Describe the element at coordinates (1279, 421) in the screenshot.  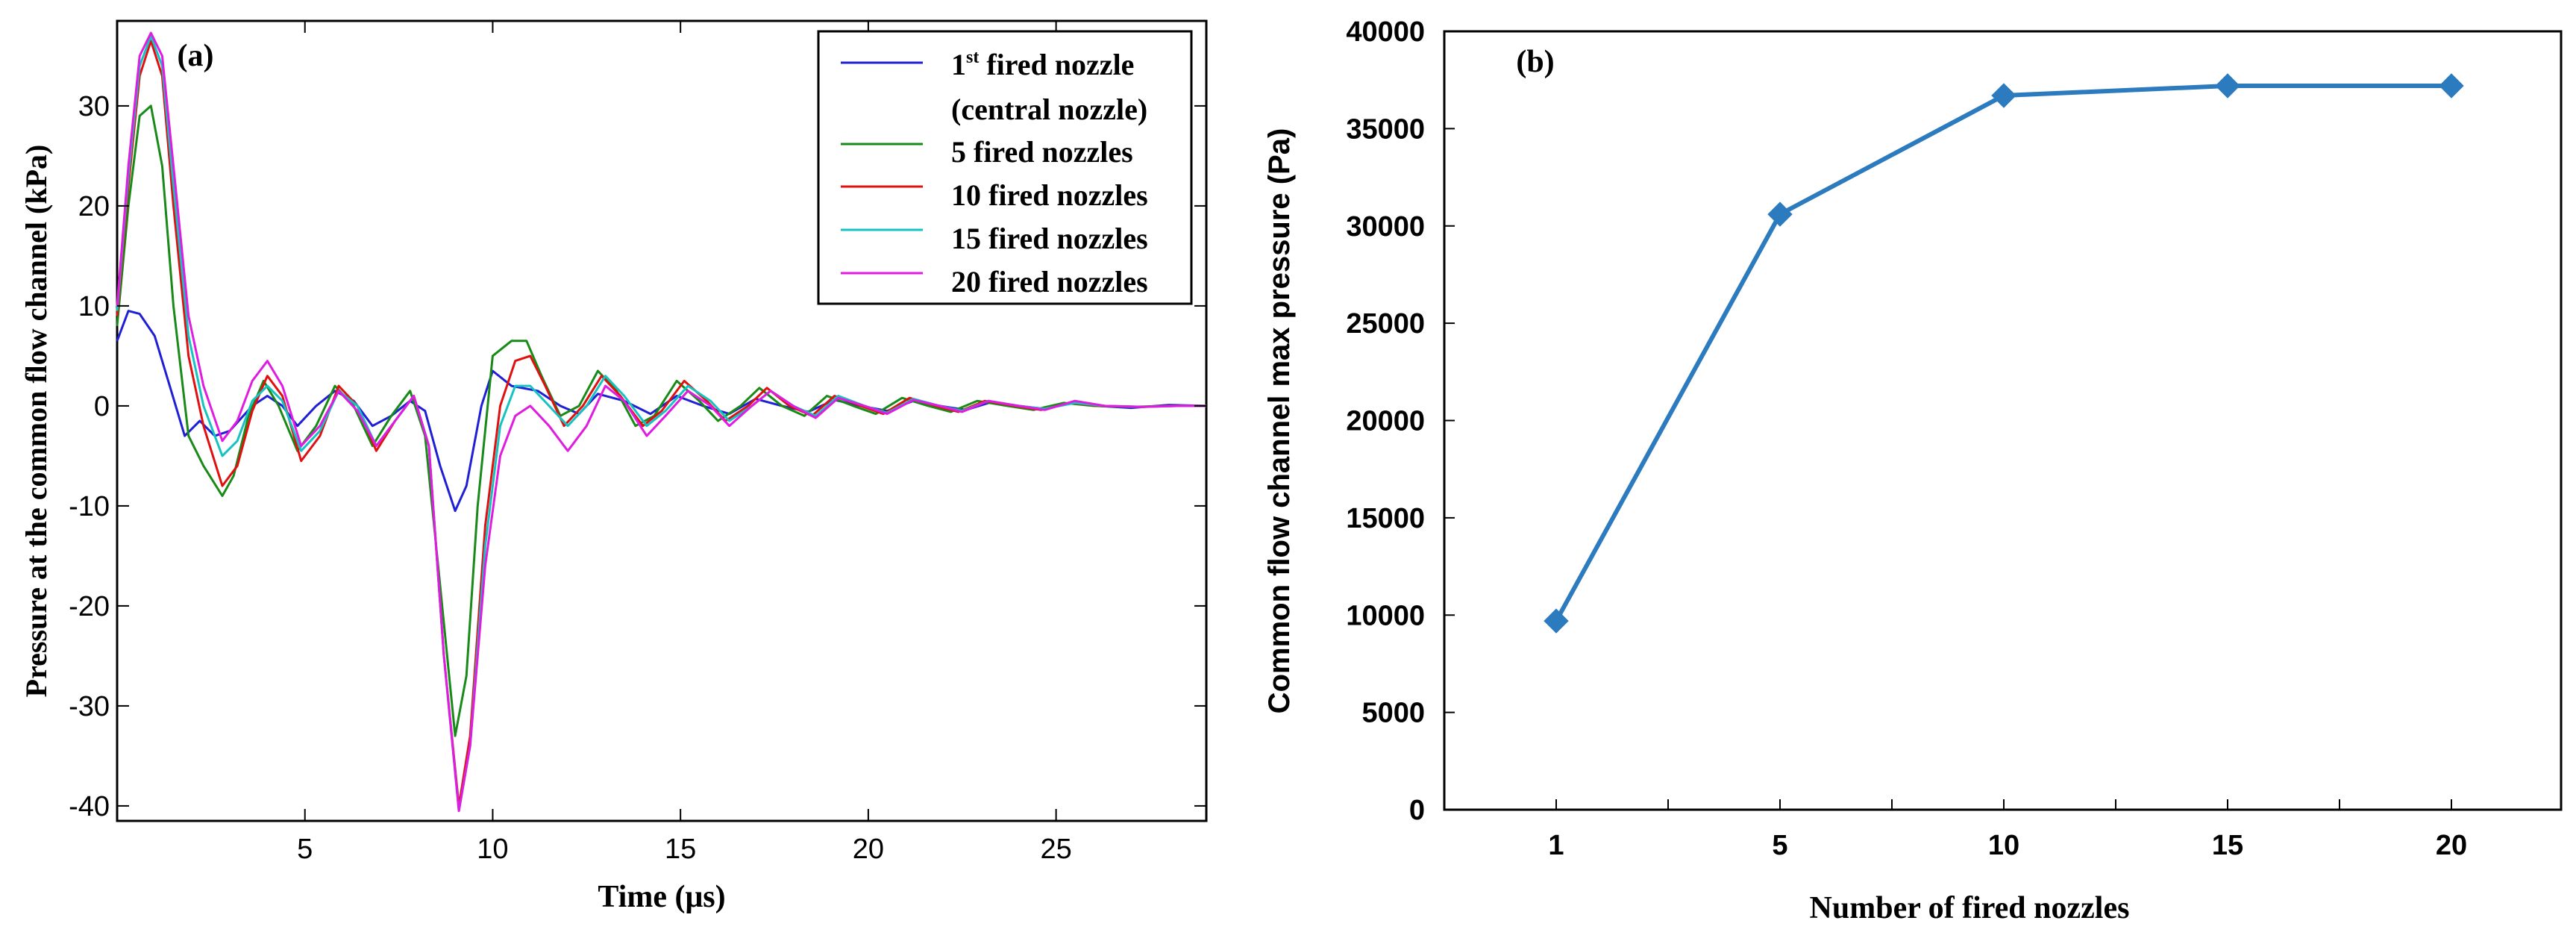
I see `panel-b-y-axis-label: Common flow channel max pressure (Pa)` at that location.